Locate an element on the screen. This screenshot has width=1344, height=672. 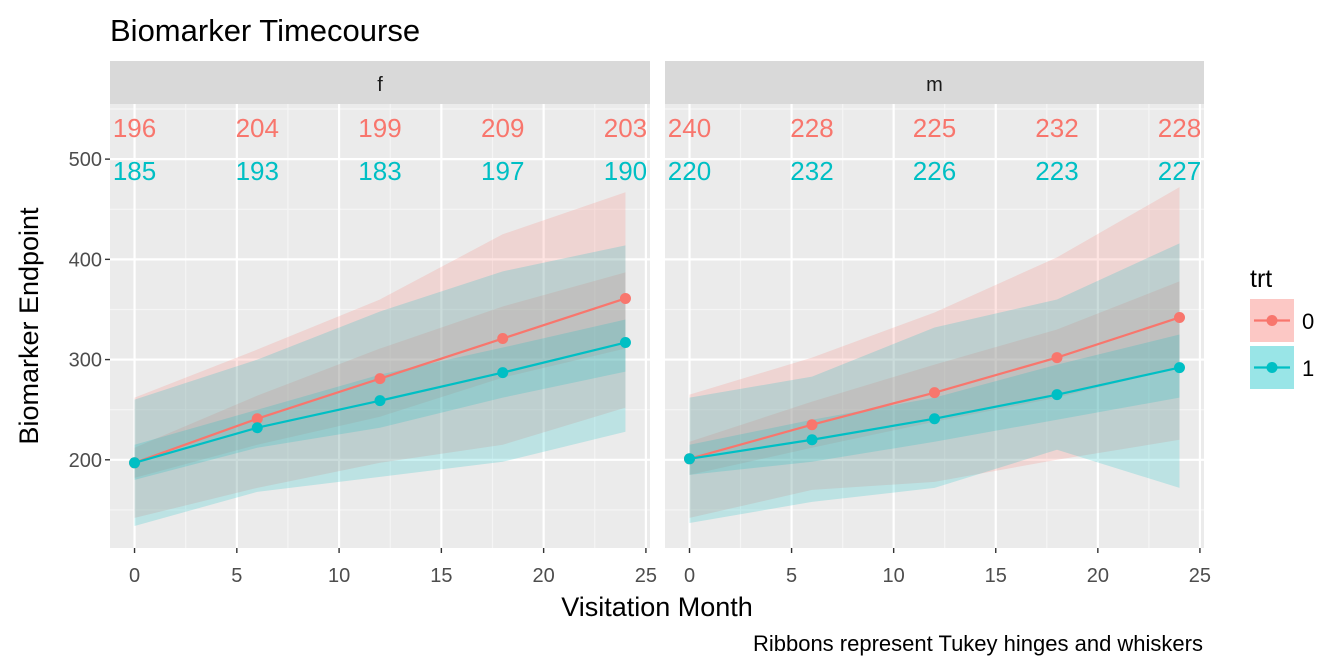
facet-strip-label: m is located at coordinates (934, 85).